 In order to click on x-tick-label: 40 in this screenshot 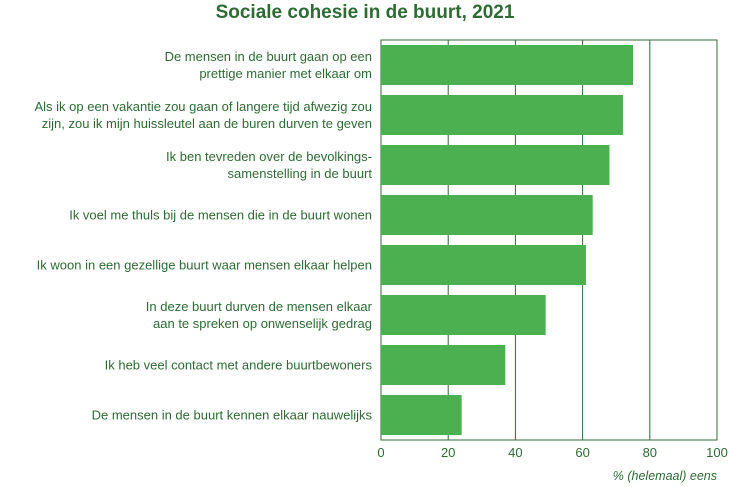, I will do `click(515, 452)`.